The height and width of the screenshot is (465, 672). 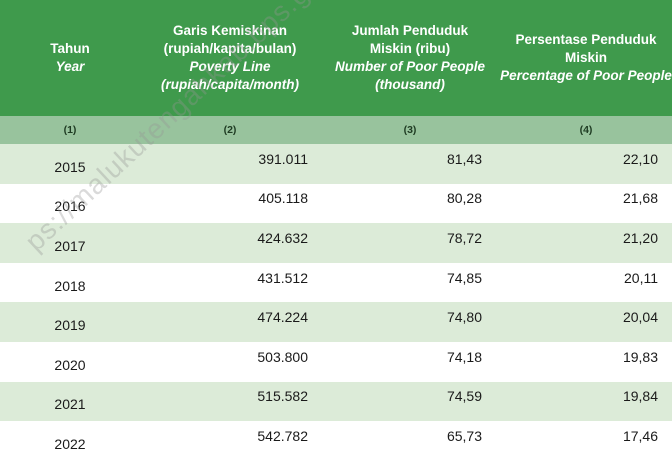 I want to click on header-year-en: Year, so click(x=70, y=66).